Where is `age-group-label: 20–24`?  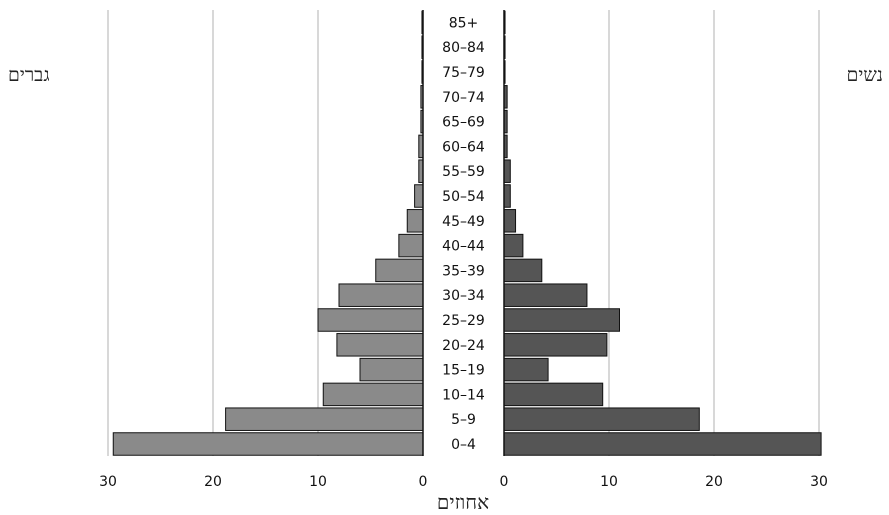 age-group-label: 20–24 is located at coordinates (463, 346).